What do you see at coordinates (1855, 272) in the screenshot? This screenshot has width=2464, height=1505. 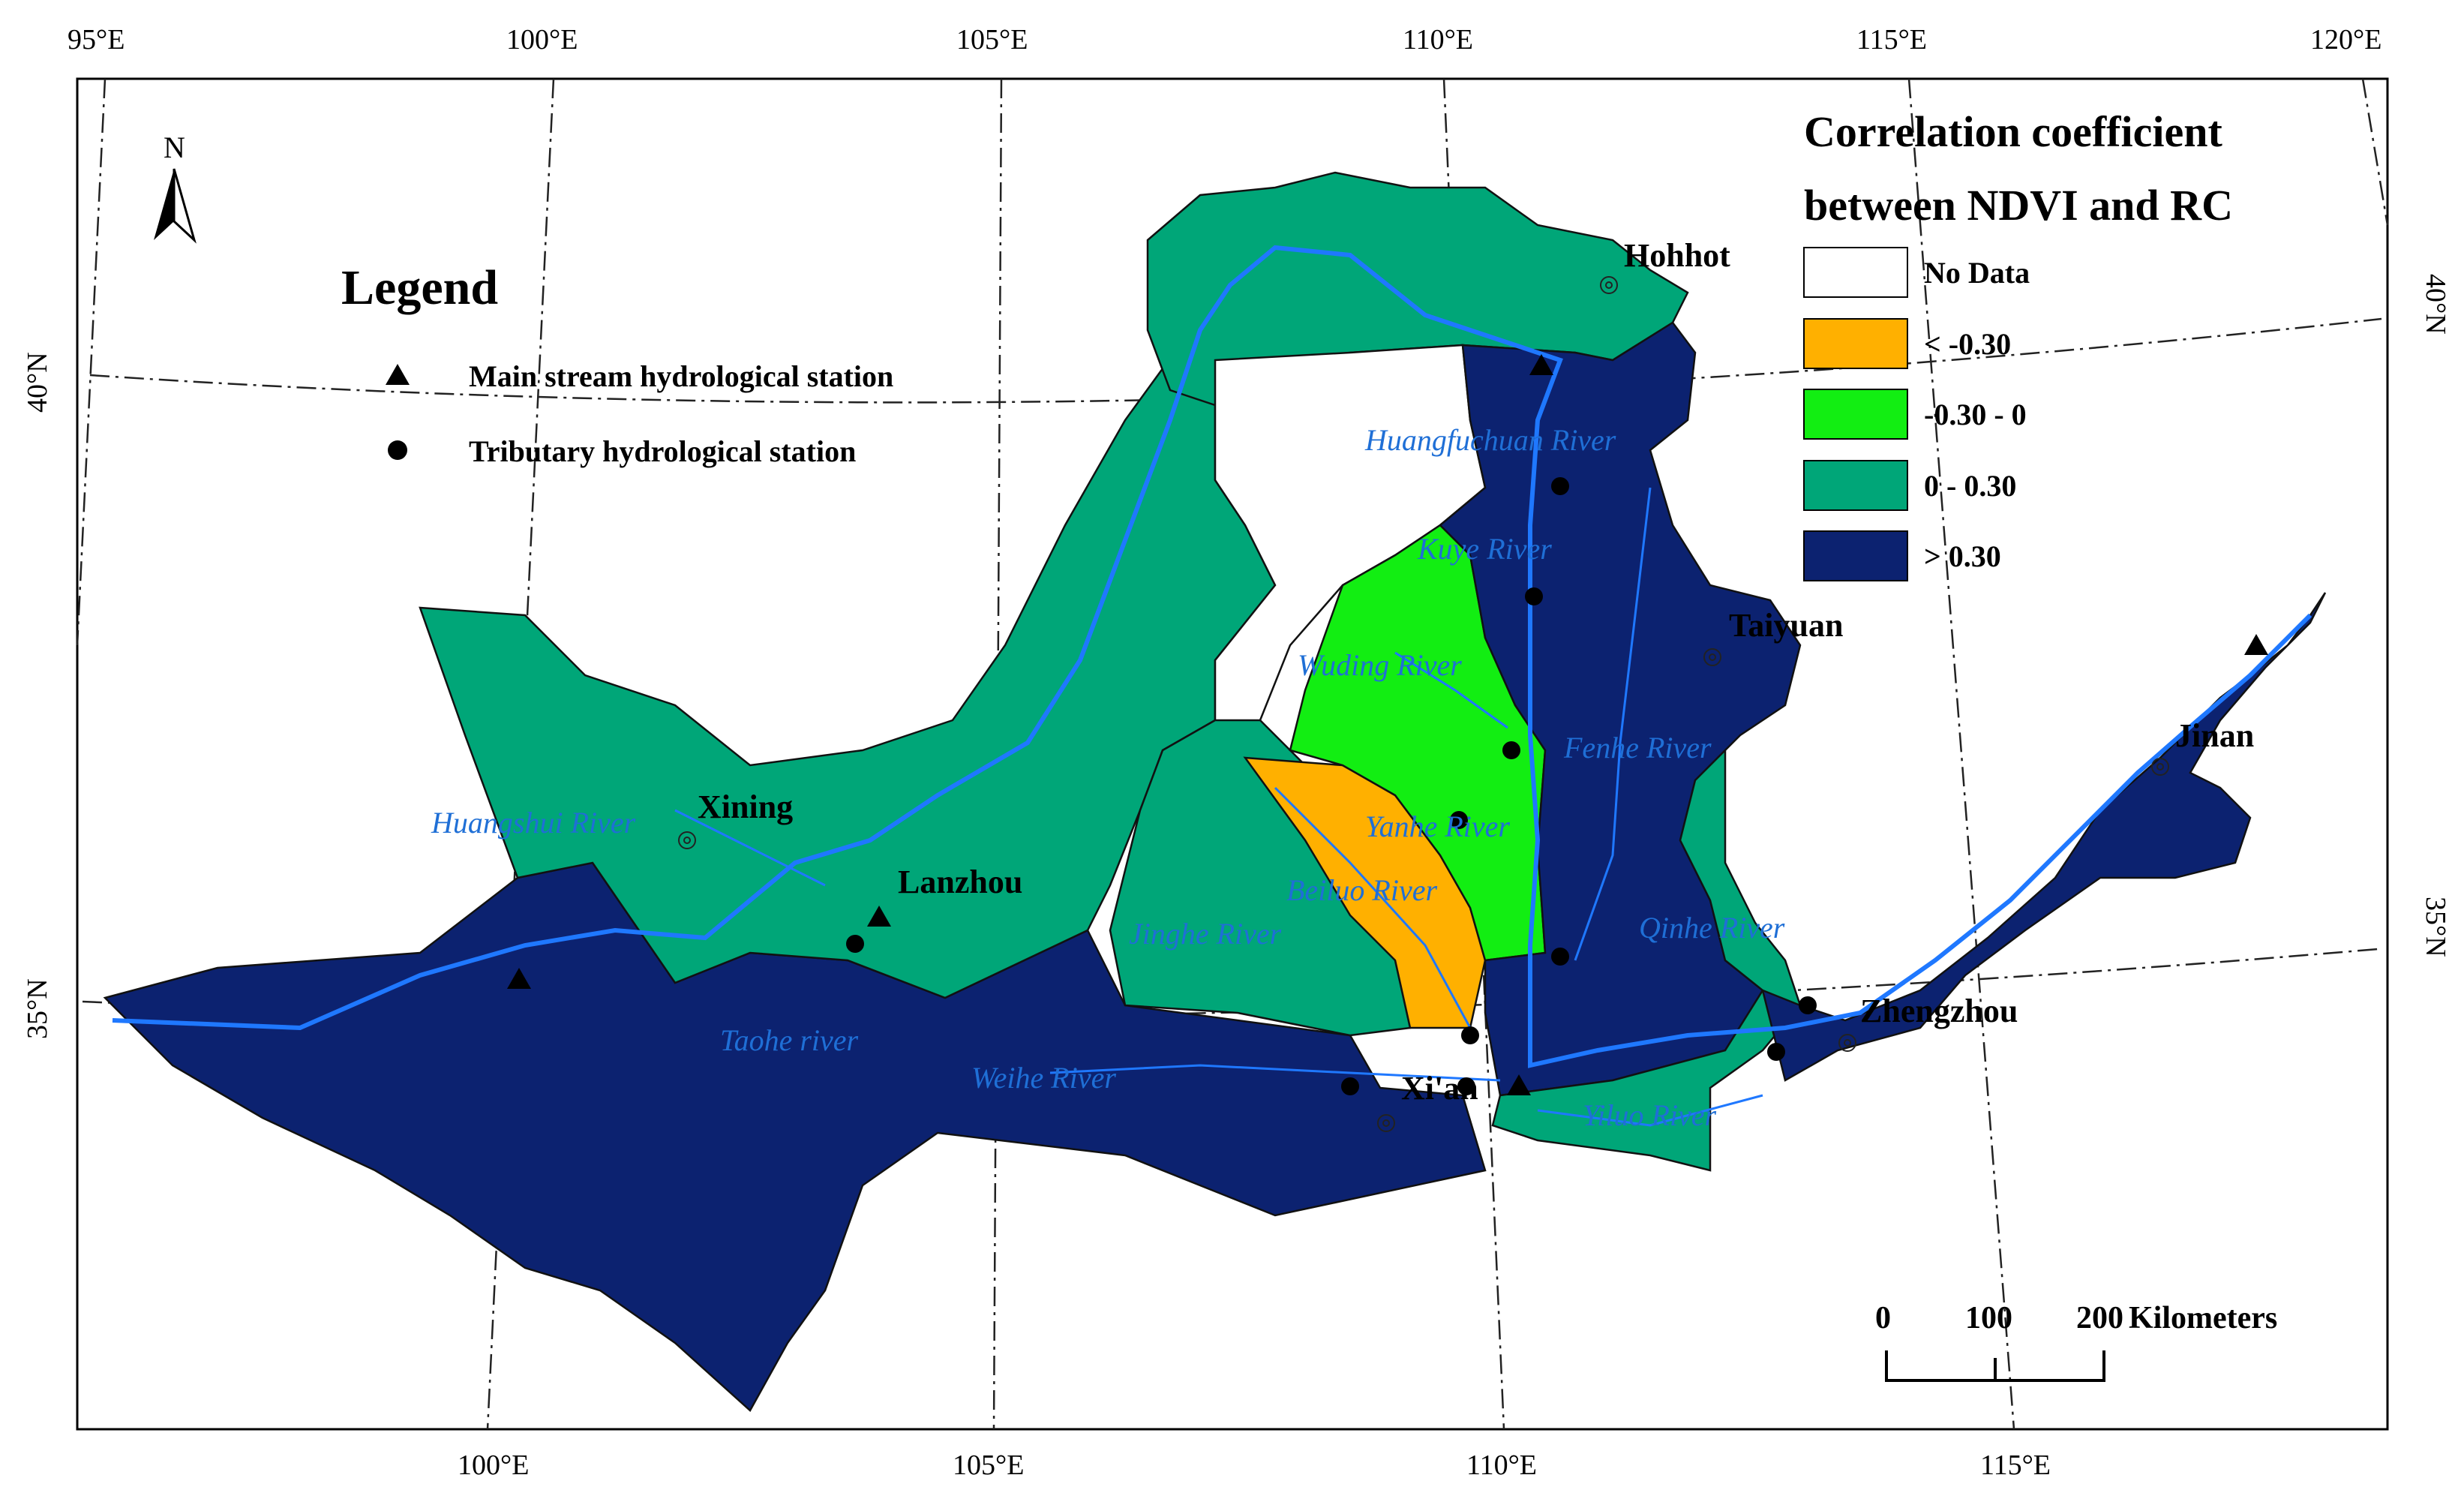 I see `class-swatch-nodata` at bounding box center [1855, 272].